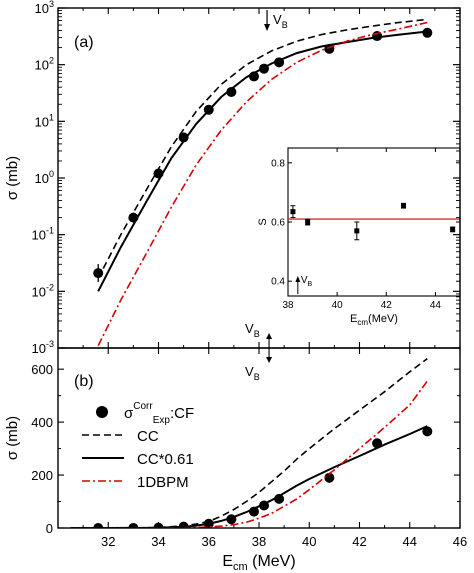  Describe the element at coordinates (263, 221) in the screenshot. I see `inset-ylabel: S` at that location.